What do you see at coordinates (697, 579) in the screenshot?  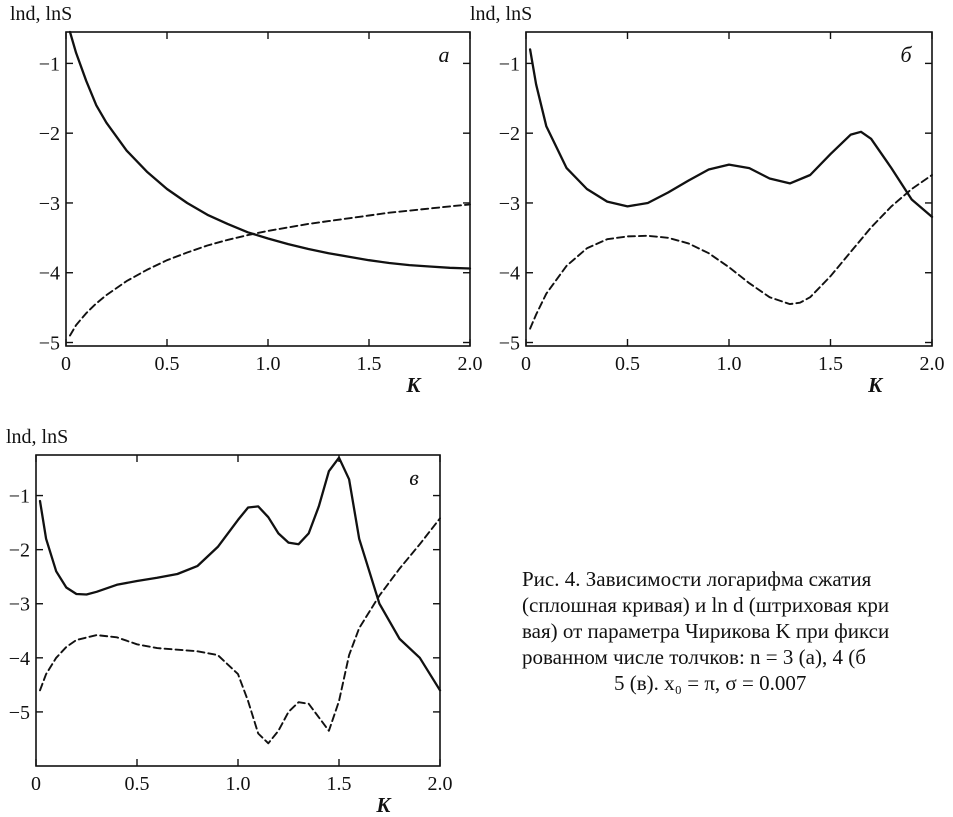 I see `caption-line-1: Рис. 4. Зависимости логарифма сжатия` at bounding box center [697, 579].